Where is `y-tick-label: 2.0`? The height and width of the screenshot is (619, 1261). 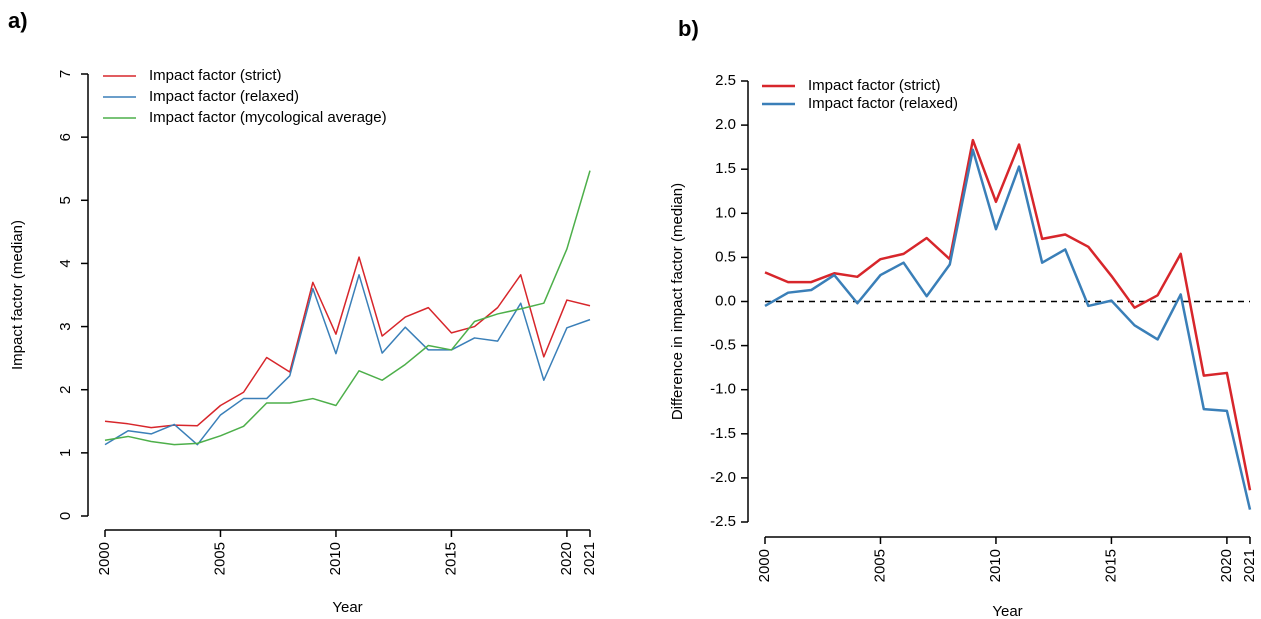 y-tick-label: 2.0 is located at coordinates (725, 124).